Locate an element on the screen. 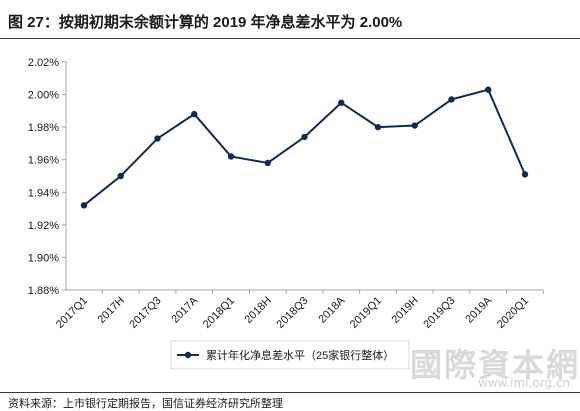 The height and width of the screenshot is (411, 580). y-tick-label: 1.90% is located at coordinates (43, 258).